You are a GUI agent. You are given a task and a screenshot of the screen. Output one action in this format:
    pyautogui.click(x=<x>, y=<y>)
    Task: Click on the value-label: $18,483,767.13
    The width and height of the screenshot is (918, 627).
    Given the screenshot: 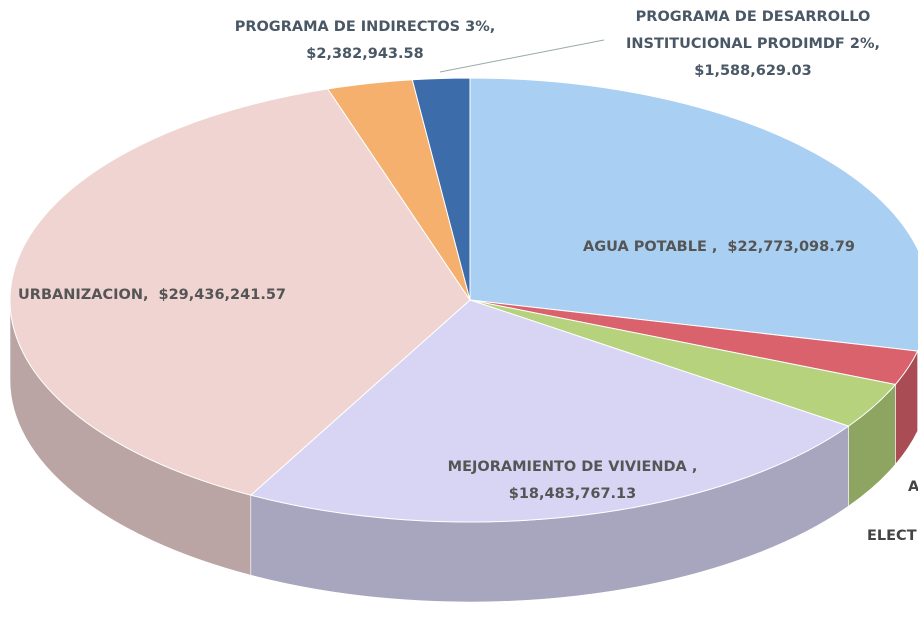 What is the action you would take?
    pyautogui.click(x=572, y=494)
    